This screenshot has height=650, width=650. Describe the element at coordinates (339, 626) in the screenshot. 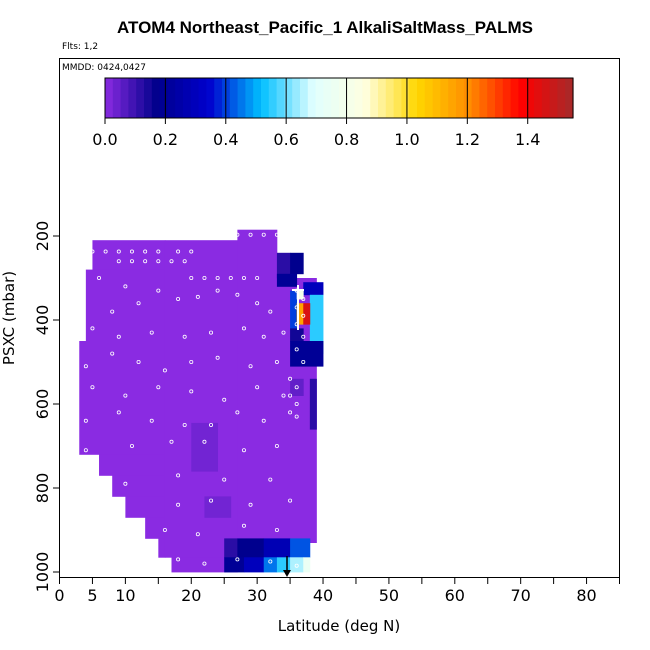

I see `x-axis-label: Latitude (deg N)` at that location.